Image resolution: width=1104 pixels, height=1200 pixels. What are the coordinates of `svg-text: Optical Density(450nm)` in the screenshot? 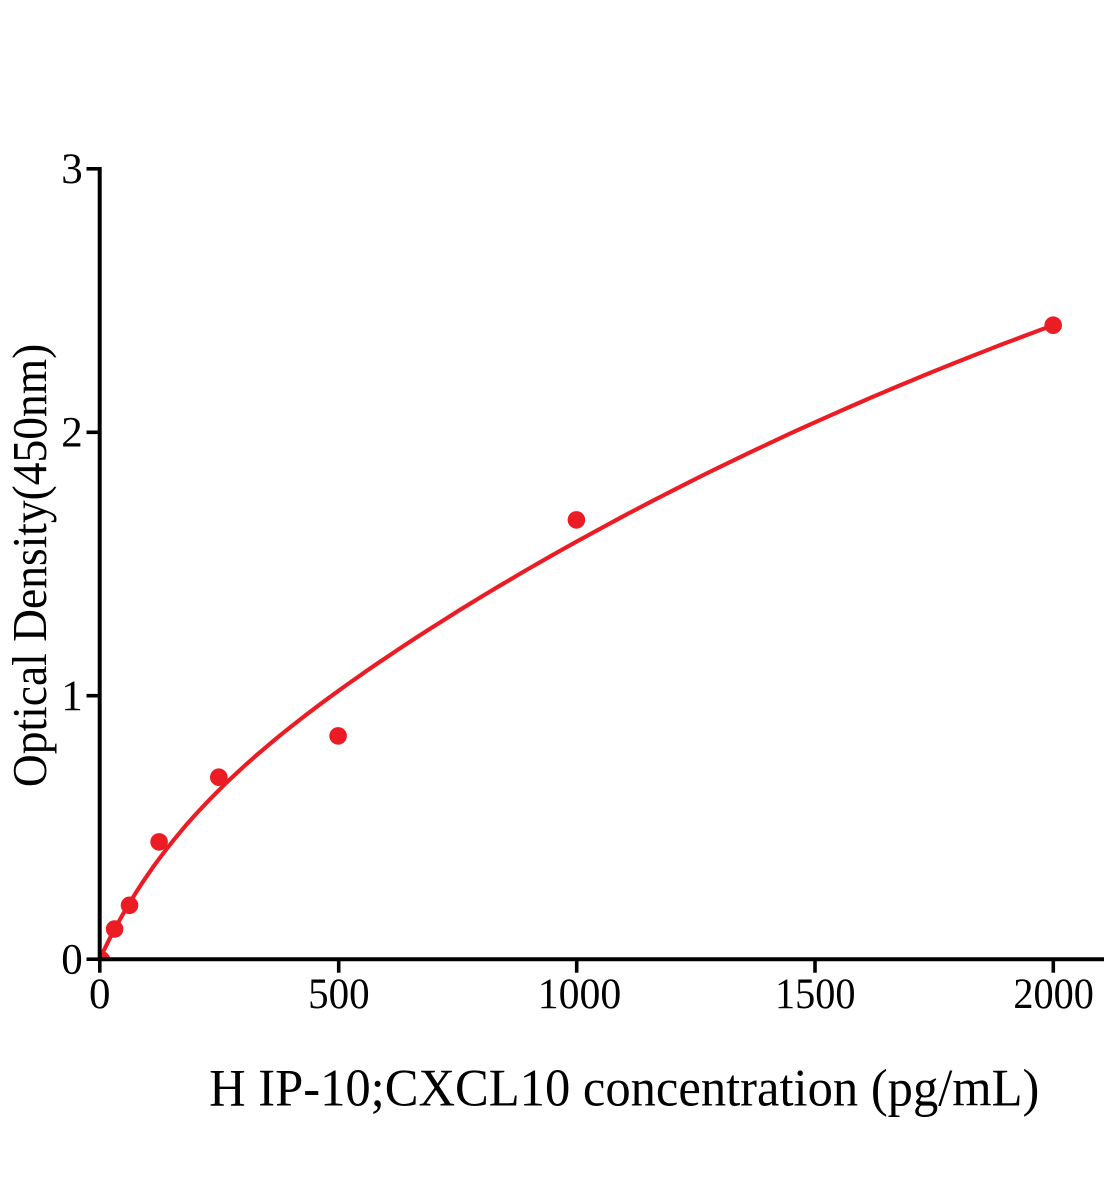 It's located at (29, 565).